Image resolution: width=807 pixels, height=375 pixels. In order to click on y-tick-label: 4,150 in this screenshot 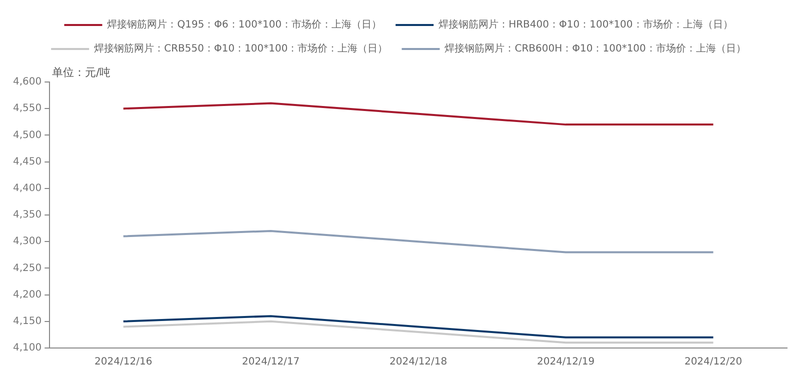, I will do `click(27, 321)`.